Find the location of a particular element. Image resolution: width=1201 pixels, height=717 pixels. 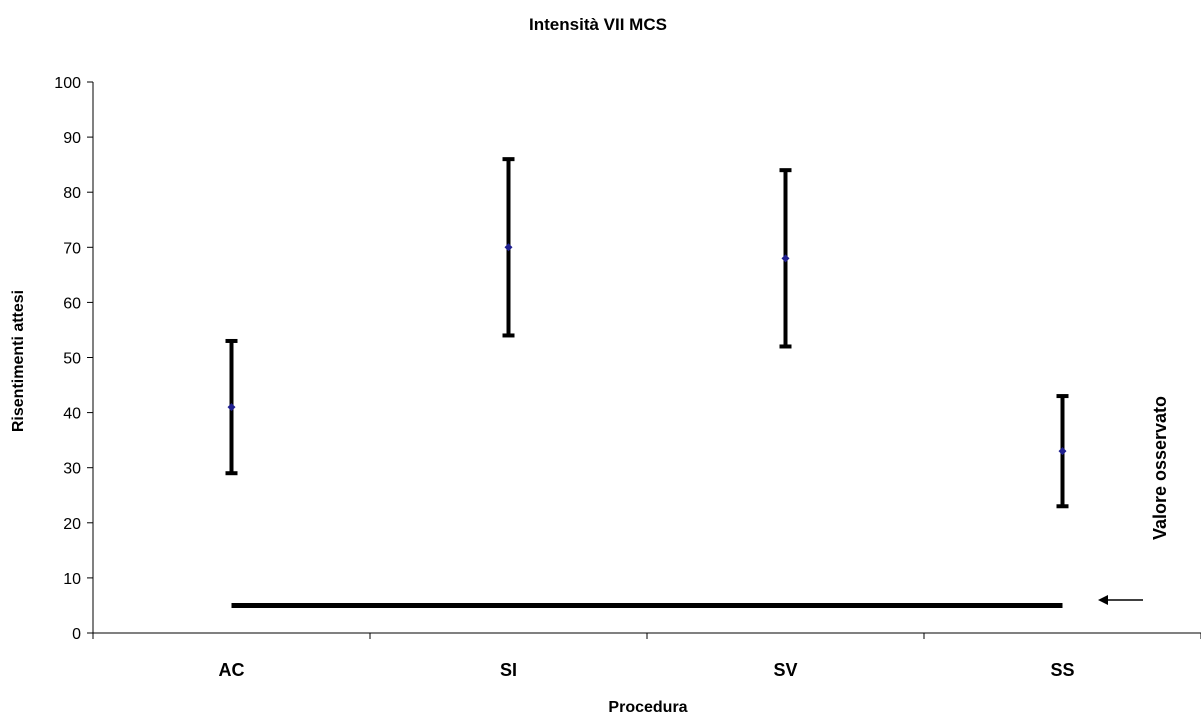

y-tick-label-70: 70 is located at coordinates (72, 248).